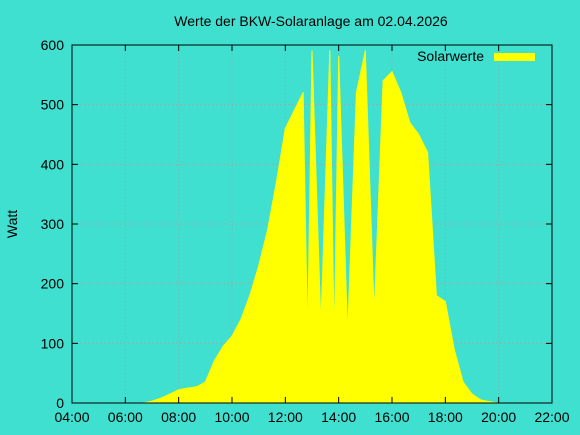  Describe the element at coordinates (391, 417) in the screenshot. I see `x-tick-label: 16:00` at that location.